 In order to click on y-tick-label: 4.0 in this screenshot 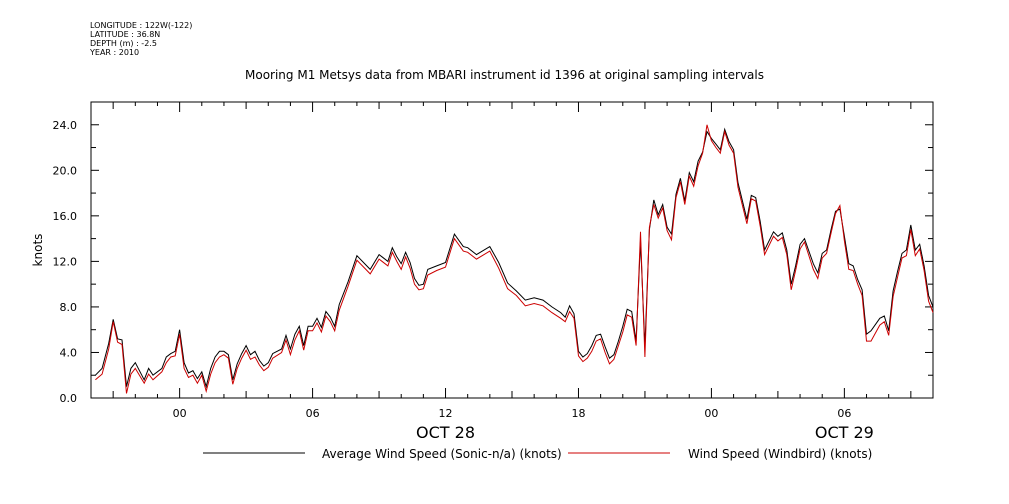, I will do `click(69, 352)`.